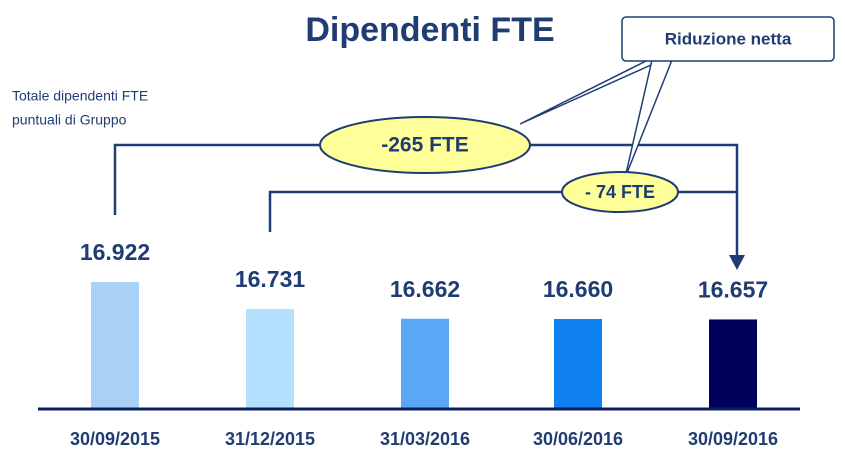  Describe the element at coordinates (115, 252) in the screenshot. I see `value-label: 16.922` at that location.